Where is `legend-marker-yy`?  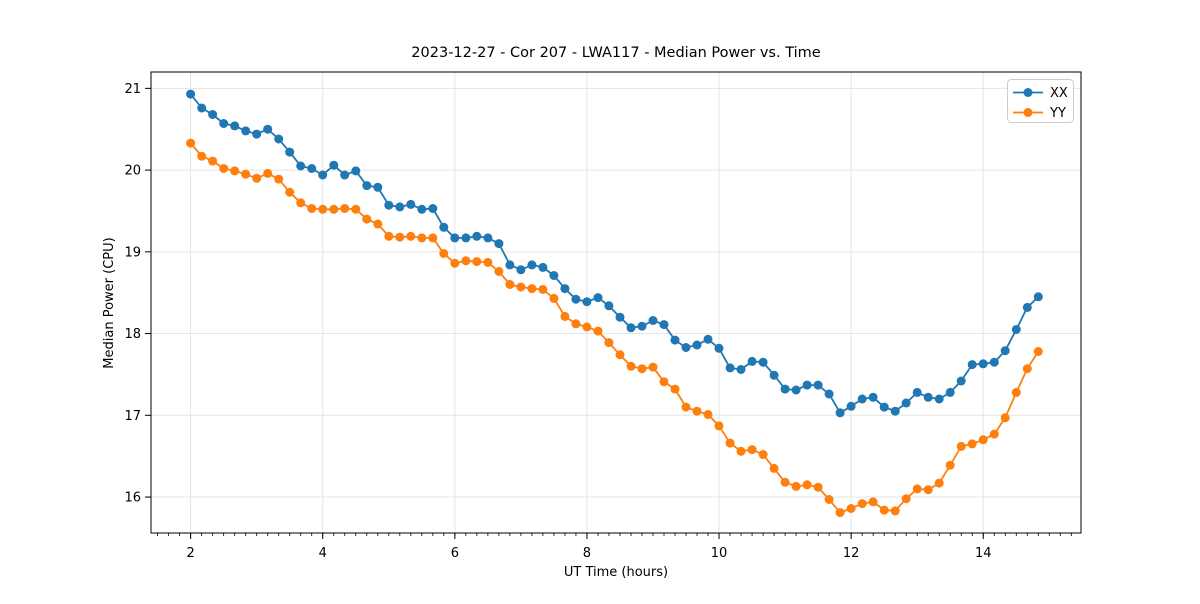
legend-marker-yy is located at coordinates (1028, 112).